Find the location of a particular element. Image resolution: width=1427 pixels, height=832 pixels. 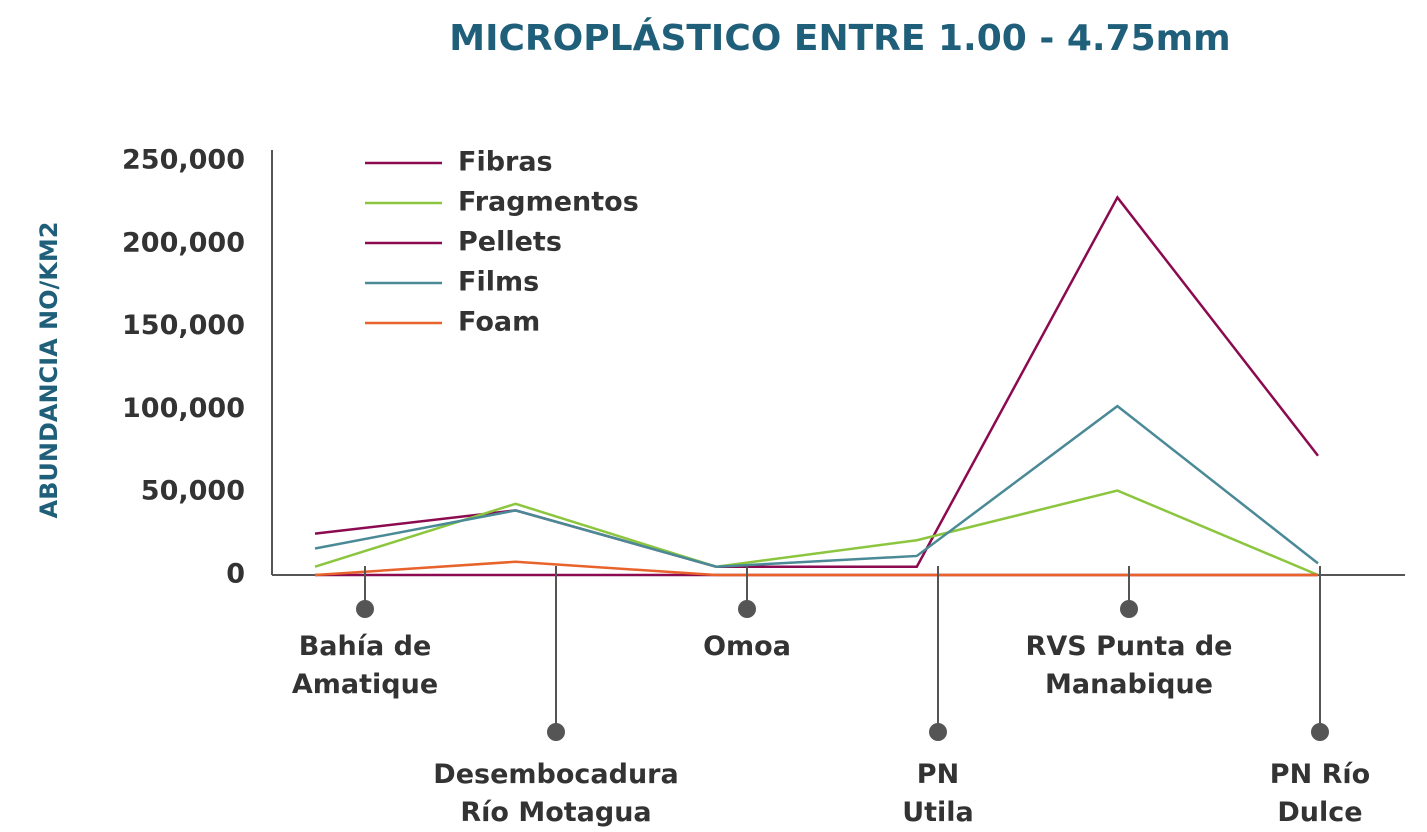

x-tick-label: Desembocadura Río Motagua is located at coordinates (556, 793).